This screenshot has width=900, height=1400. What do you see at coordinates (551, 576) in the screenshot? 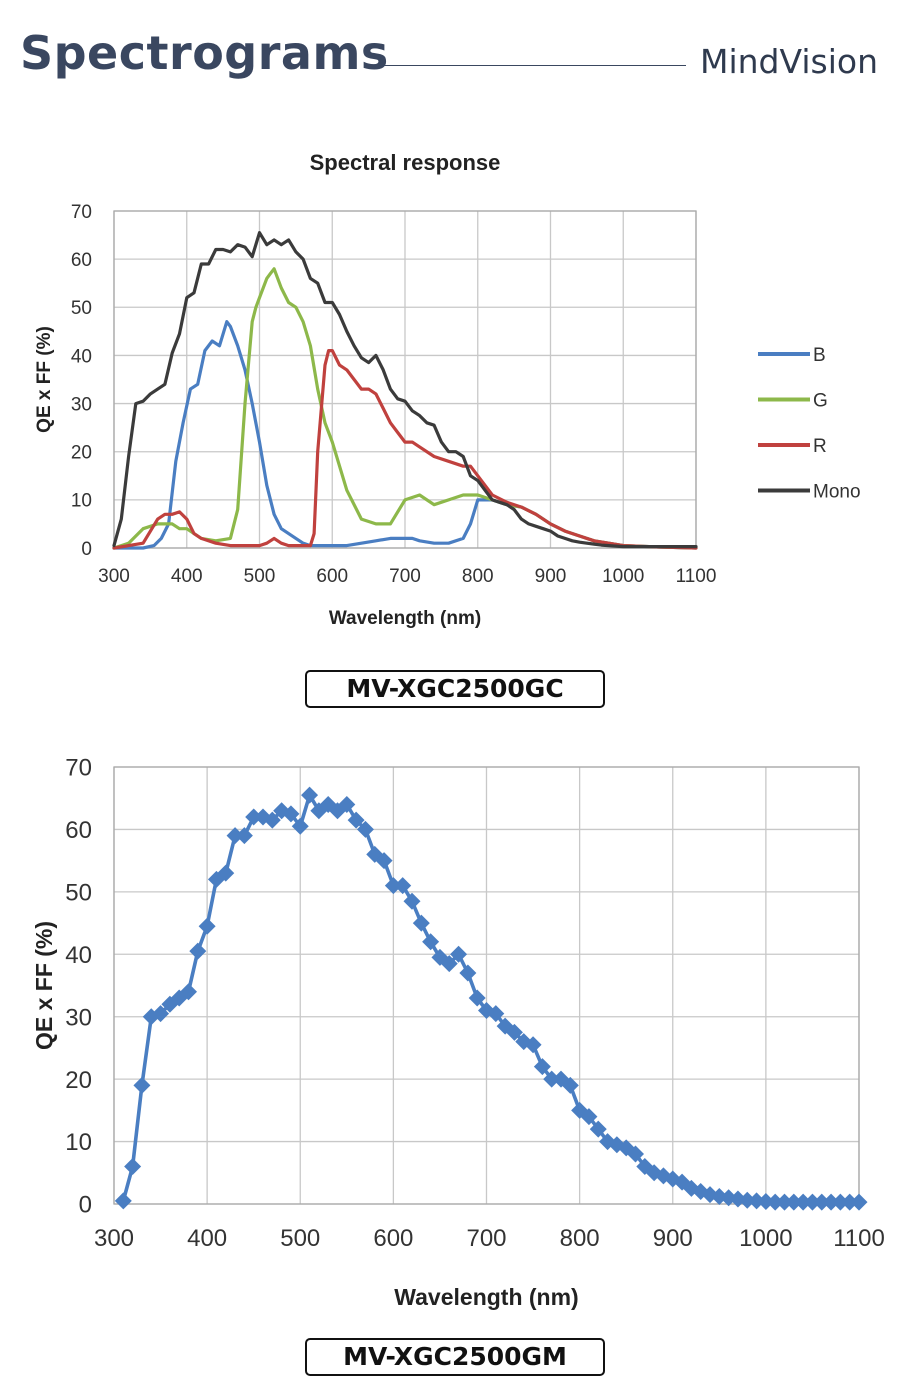
I see `x-tick-label: 900` at bounding box center [551, 576].